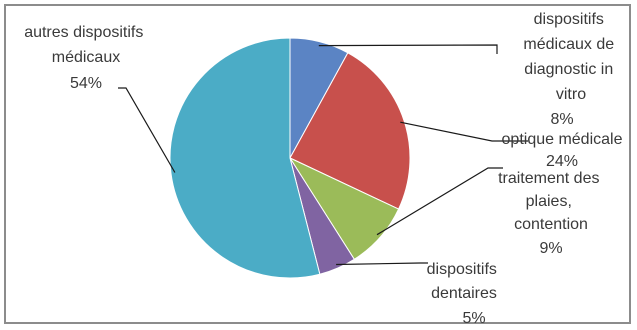  What do you see at coordinates (86, 45) in the screenshot?
I see `slice-label-name: autres dispositifs médicaux` at bounding box center [86, 45].